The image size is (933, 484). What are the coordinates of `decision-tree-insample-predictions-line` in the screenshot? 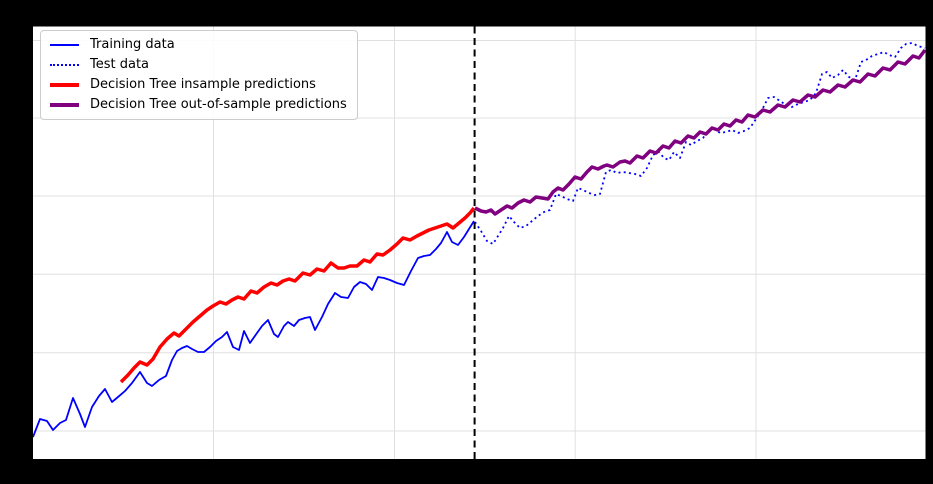 It's located at (297, 295).